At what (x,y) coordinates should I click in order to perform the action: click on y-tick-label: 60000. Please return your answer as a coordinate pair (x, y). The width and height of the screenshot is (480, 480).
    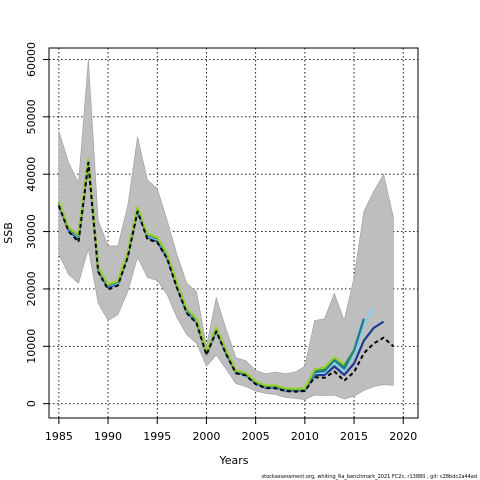
    Looking at the image, I should click on (31, 59).